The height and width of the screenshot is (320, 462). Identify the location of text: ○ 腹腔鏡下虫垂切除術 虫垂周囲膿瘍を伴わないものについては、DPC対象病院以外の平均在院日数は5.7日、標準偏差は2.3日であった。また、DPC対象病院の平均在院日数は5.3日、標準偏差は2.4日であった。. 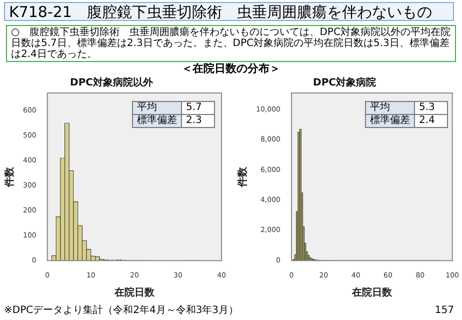
(231, 43).